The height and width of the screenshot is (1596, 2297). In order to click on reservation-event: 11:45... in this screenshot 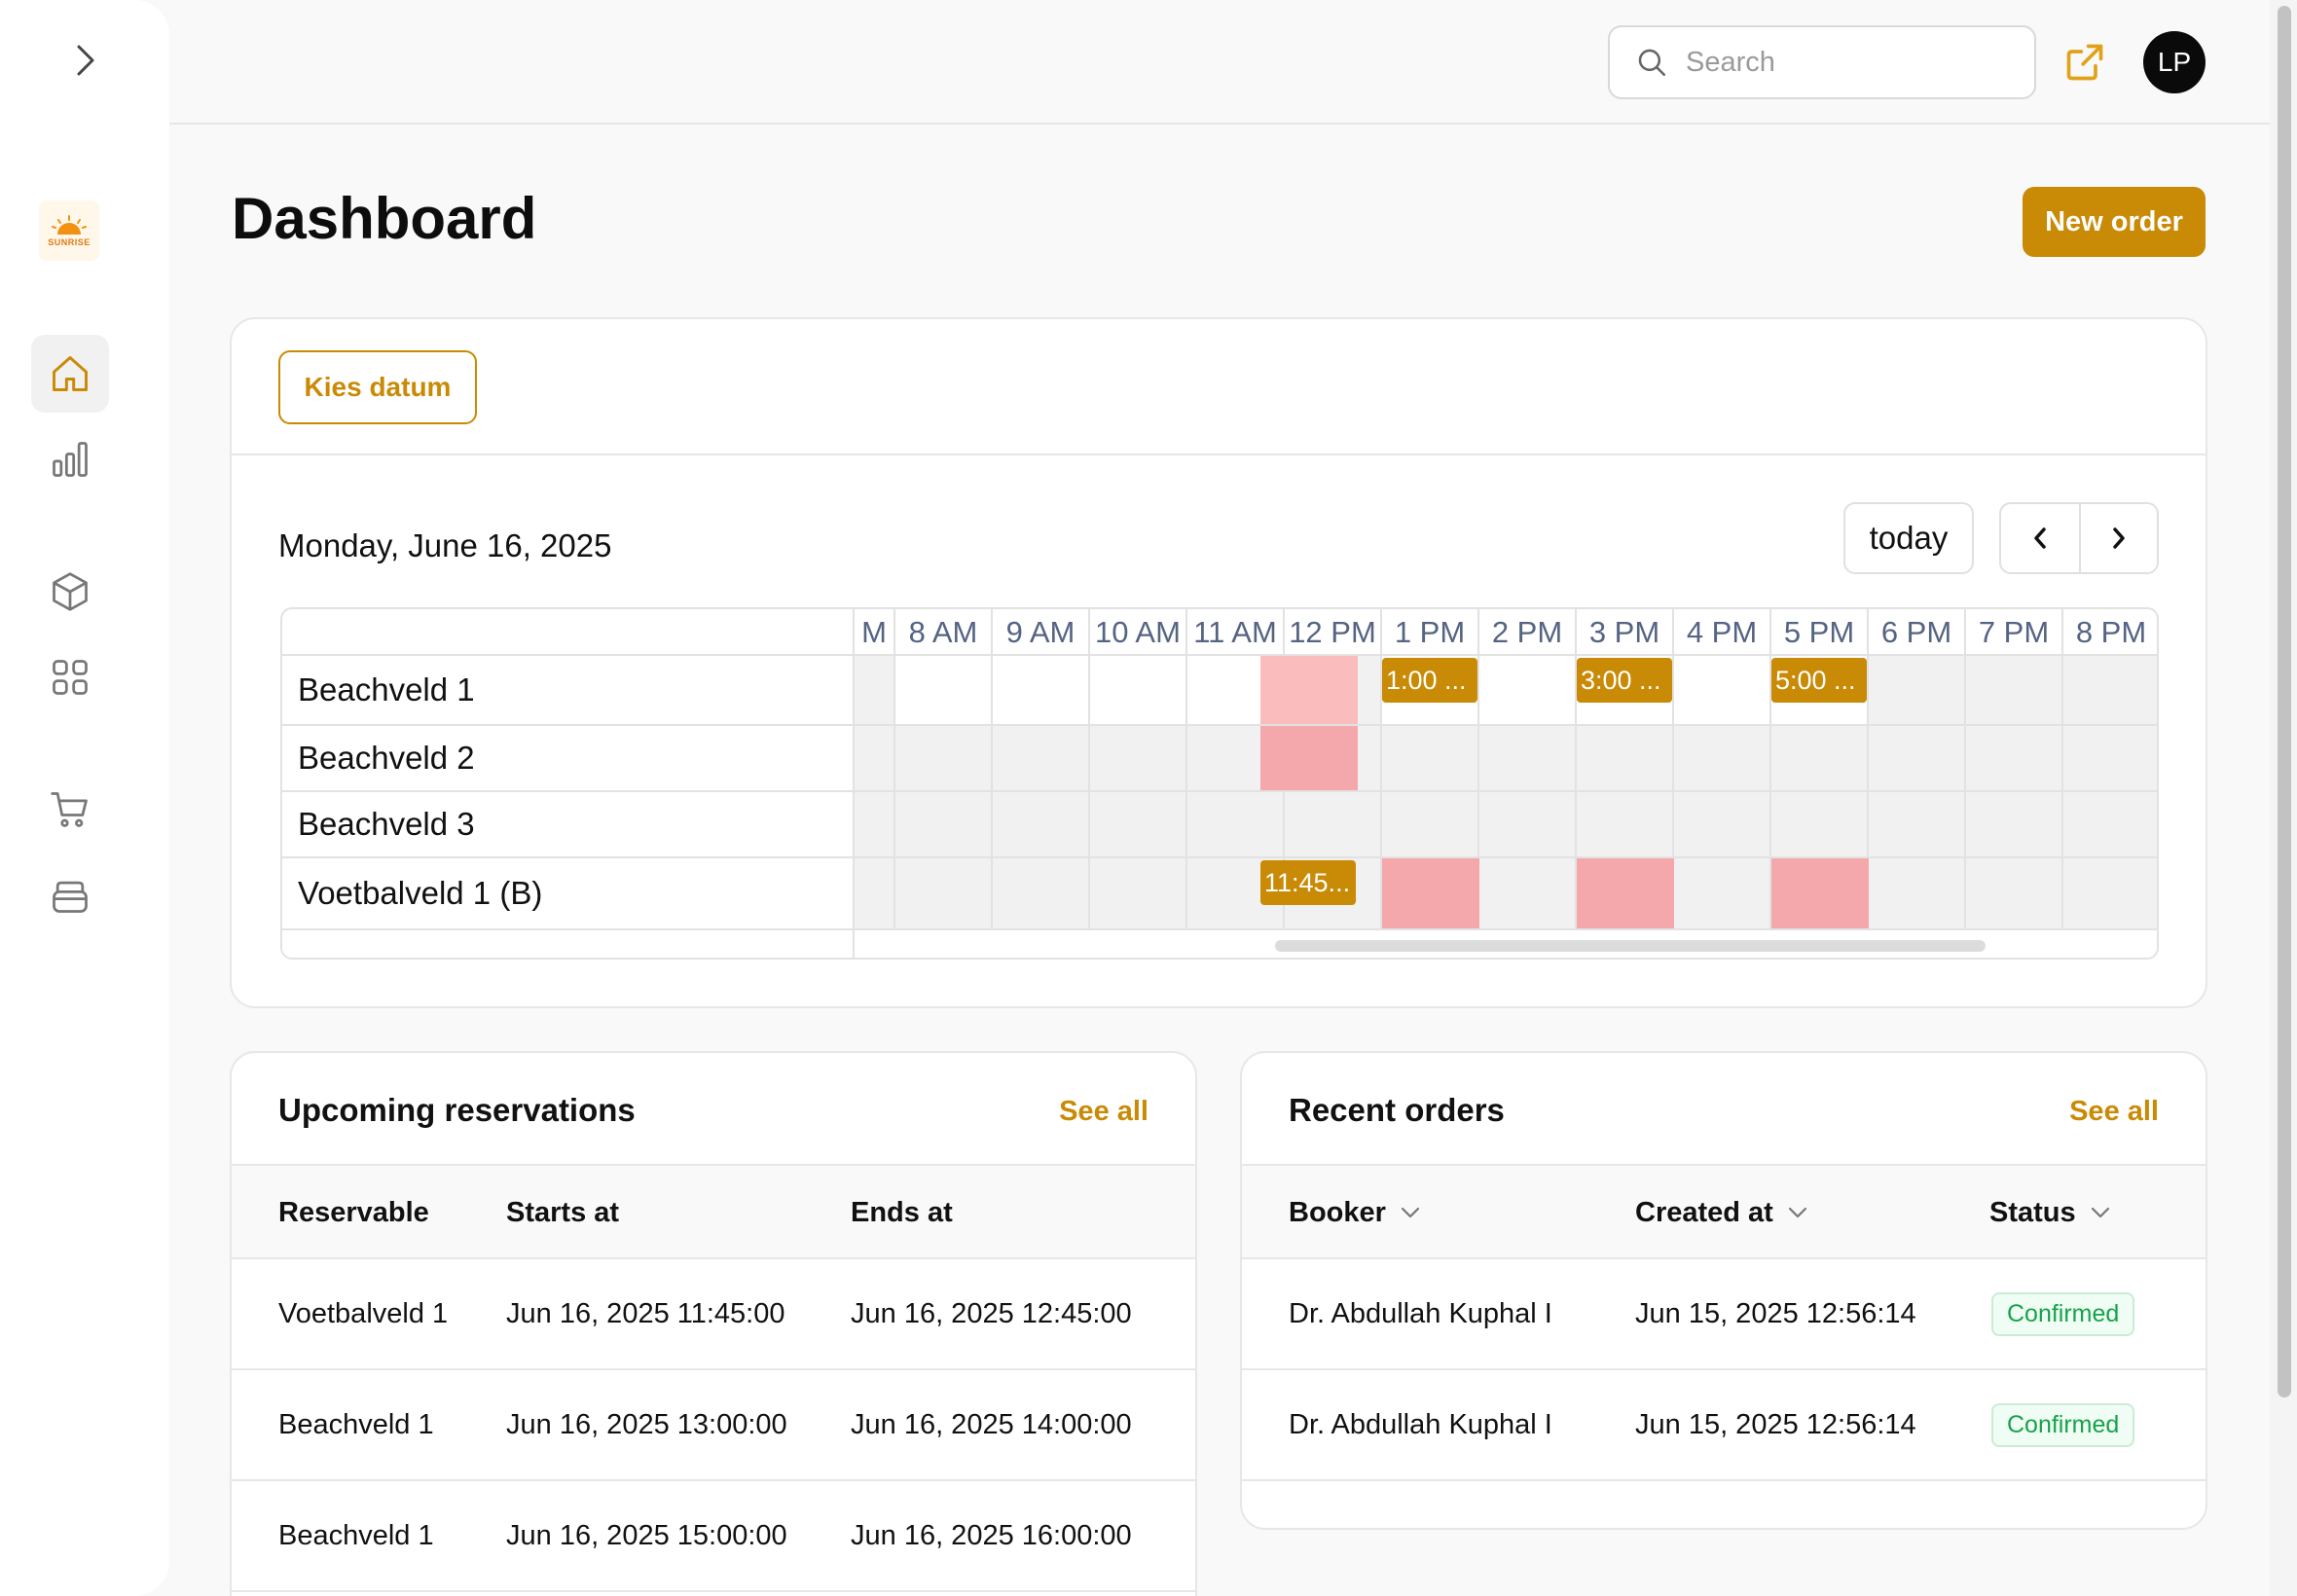, I will do `click(1308, 883)`.